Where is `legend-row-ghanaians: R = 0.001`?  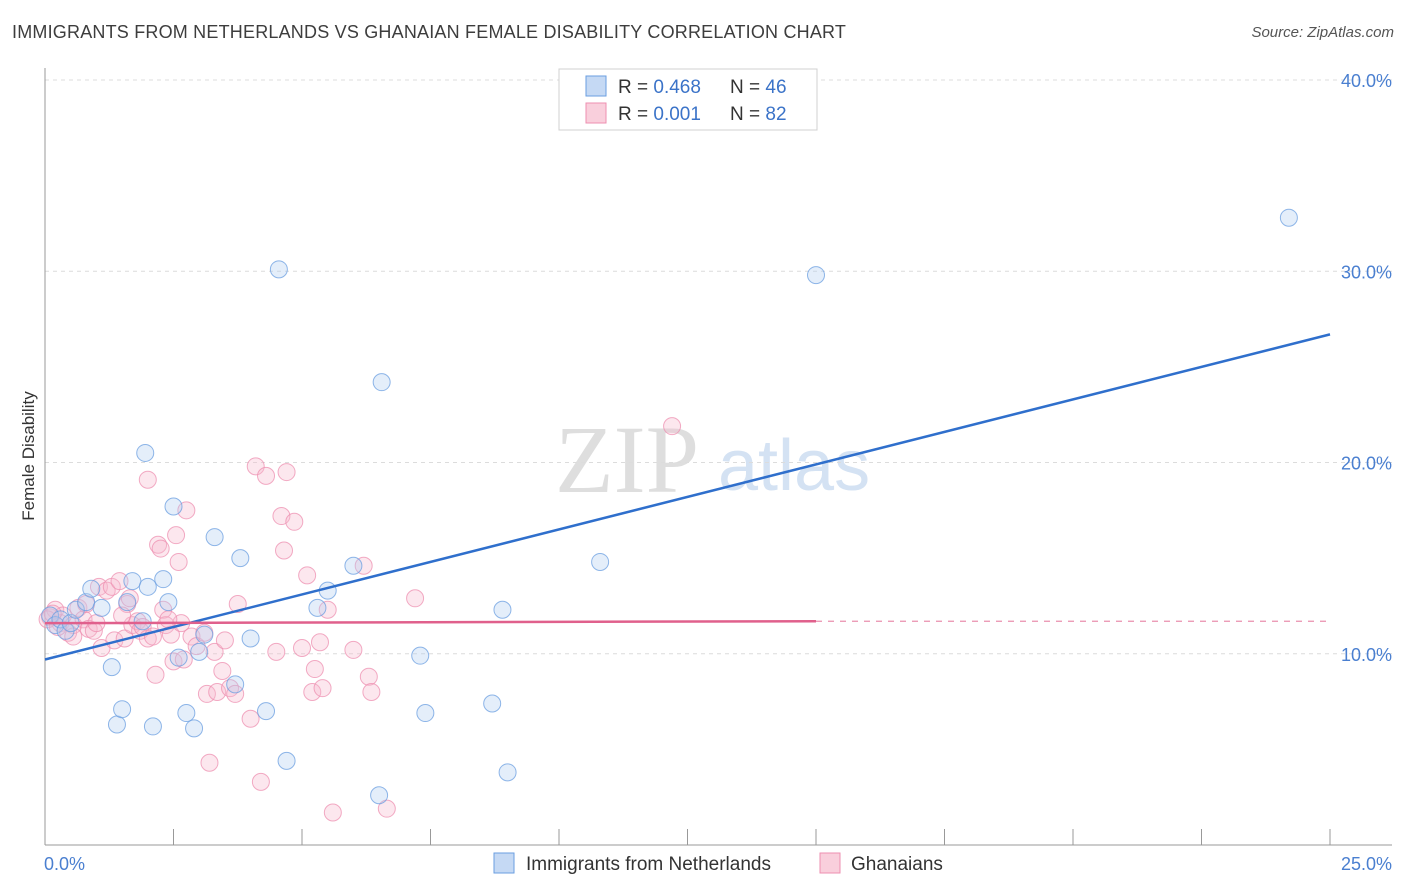
legend-row-ghanaians: R = 0.001 is located at coordinates (659, 114).